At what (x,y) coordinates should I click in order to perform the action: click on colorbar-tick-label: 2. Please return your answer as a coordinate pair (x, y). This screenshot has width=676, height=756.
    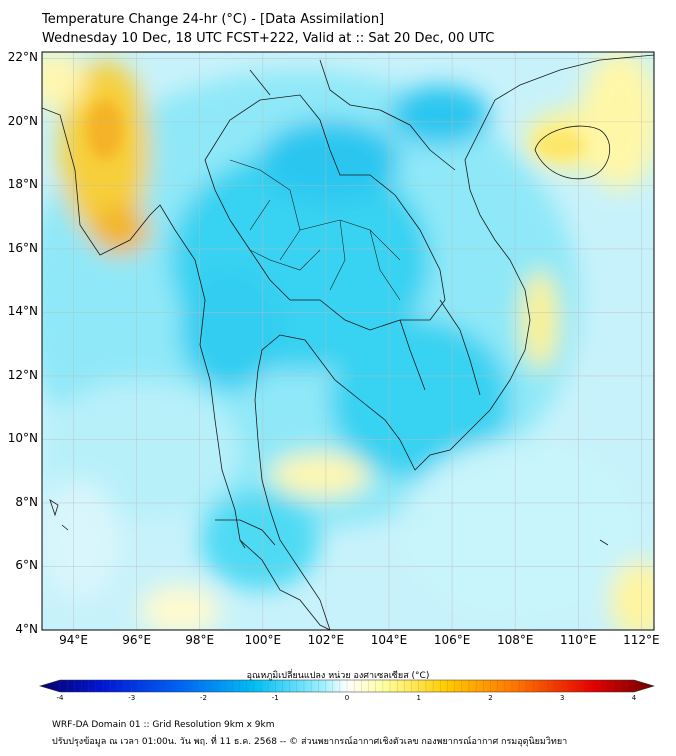
    Looking at the image, I should click on (490, 698).